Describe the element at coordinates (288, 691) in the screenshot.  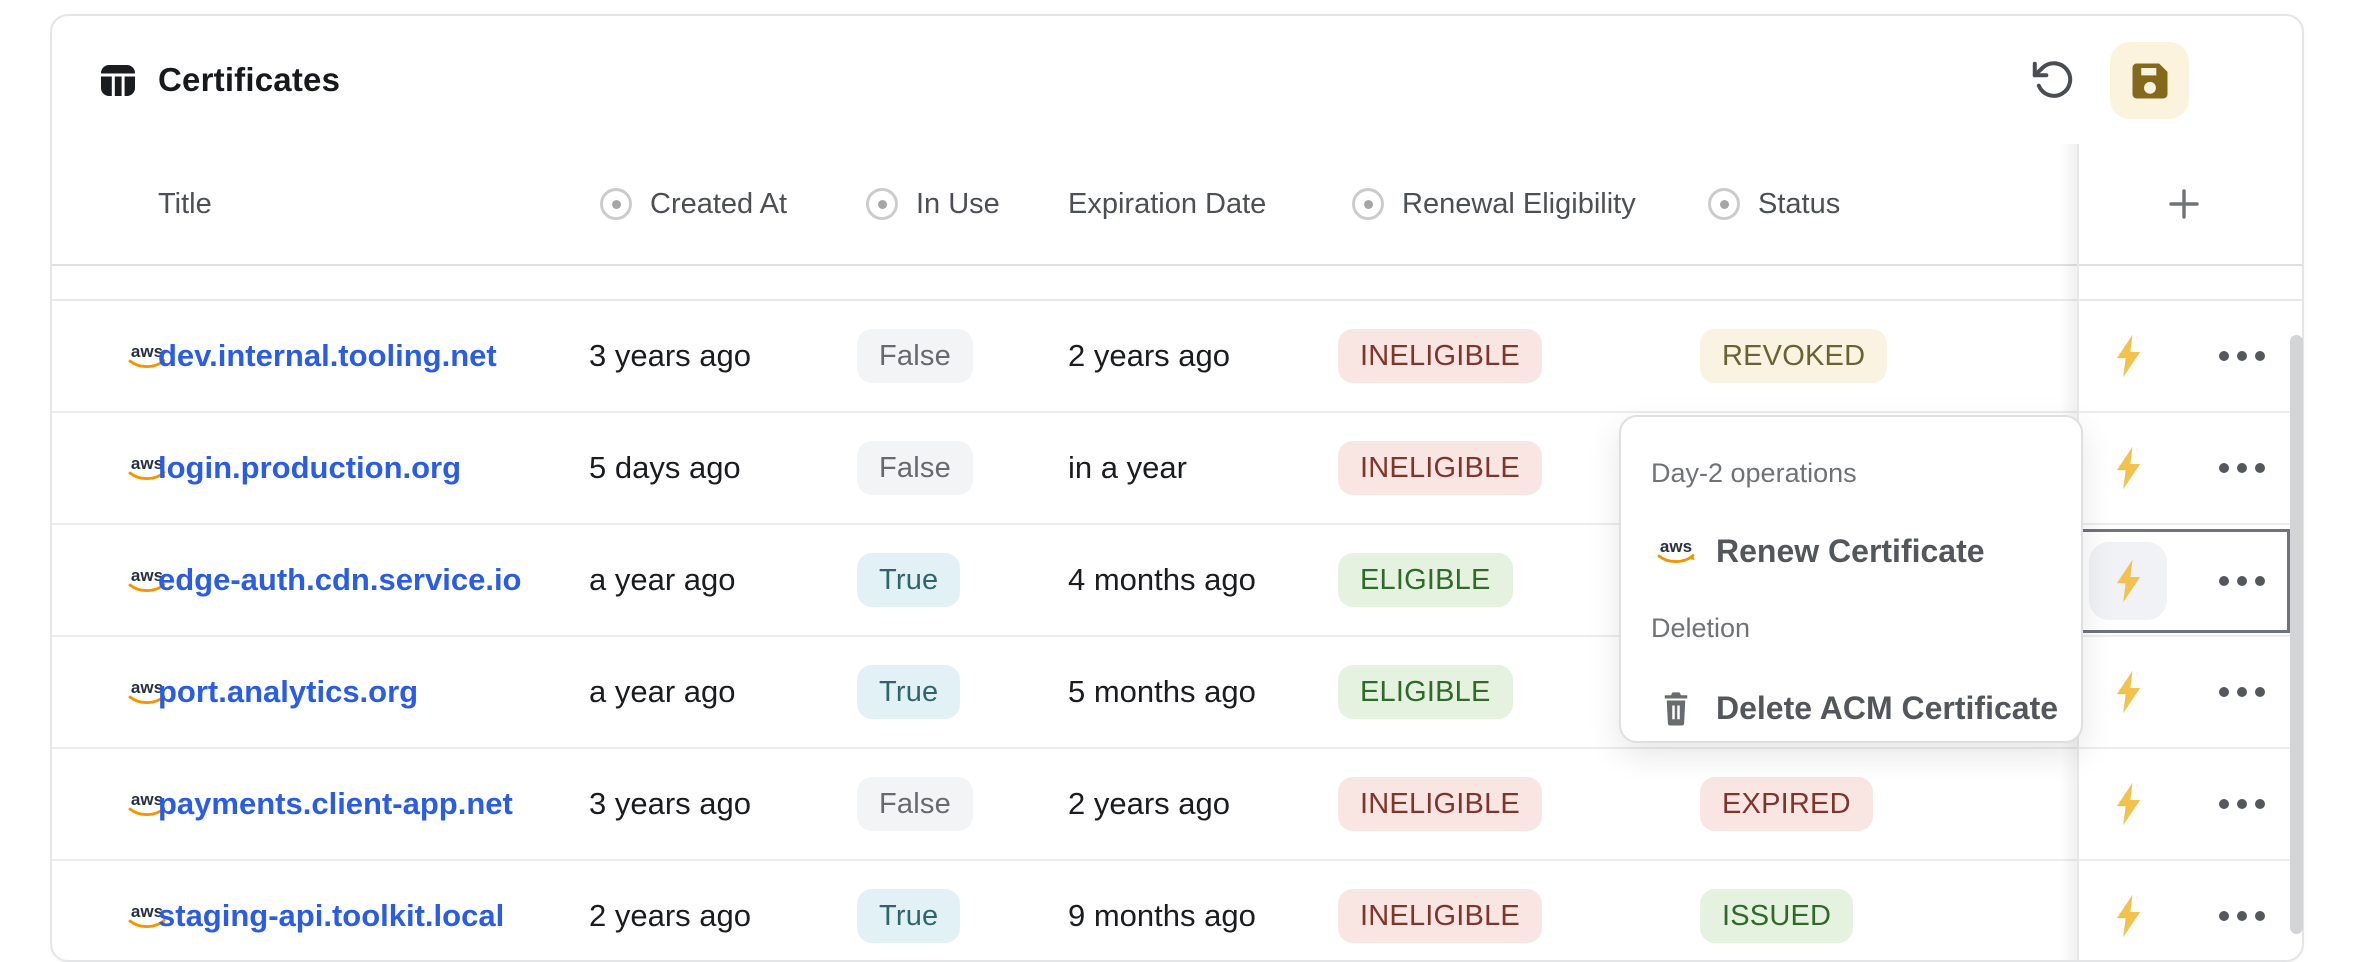
I see `certificate-link: port.analytics.org` at that location.